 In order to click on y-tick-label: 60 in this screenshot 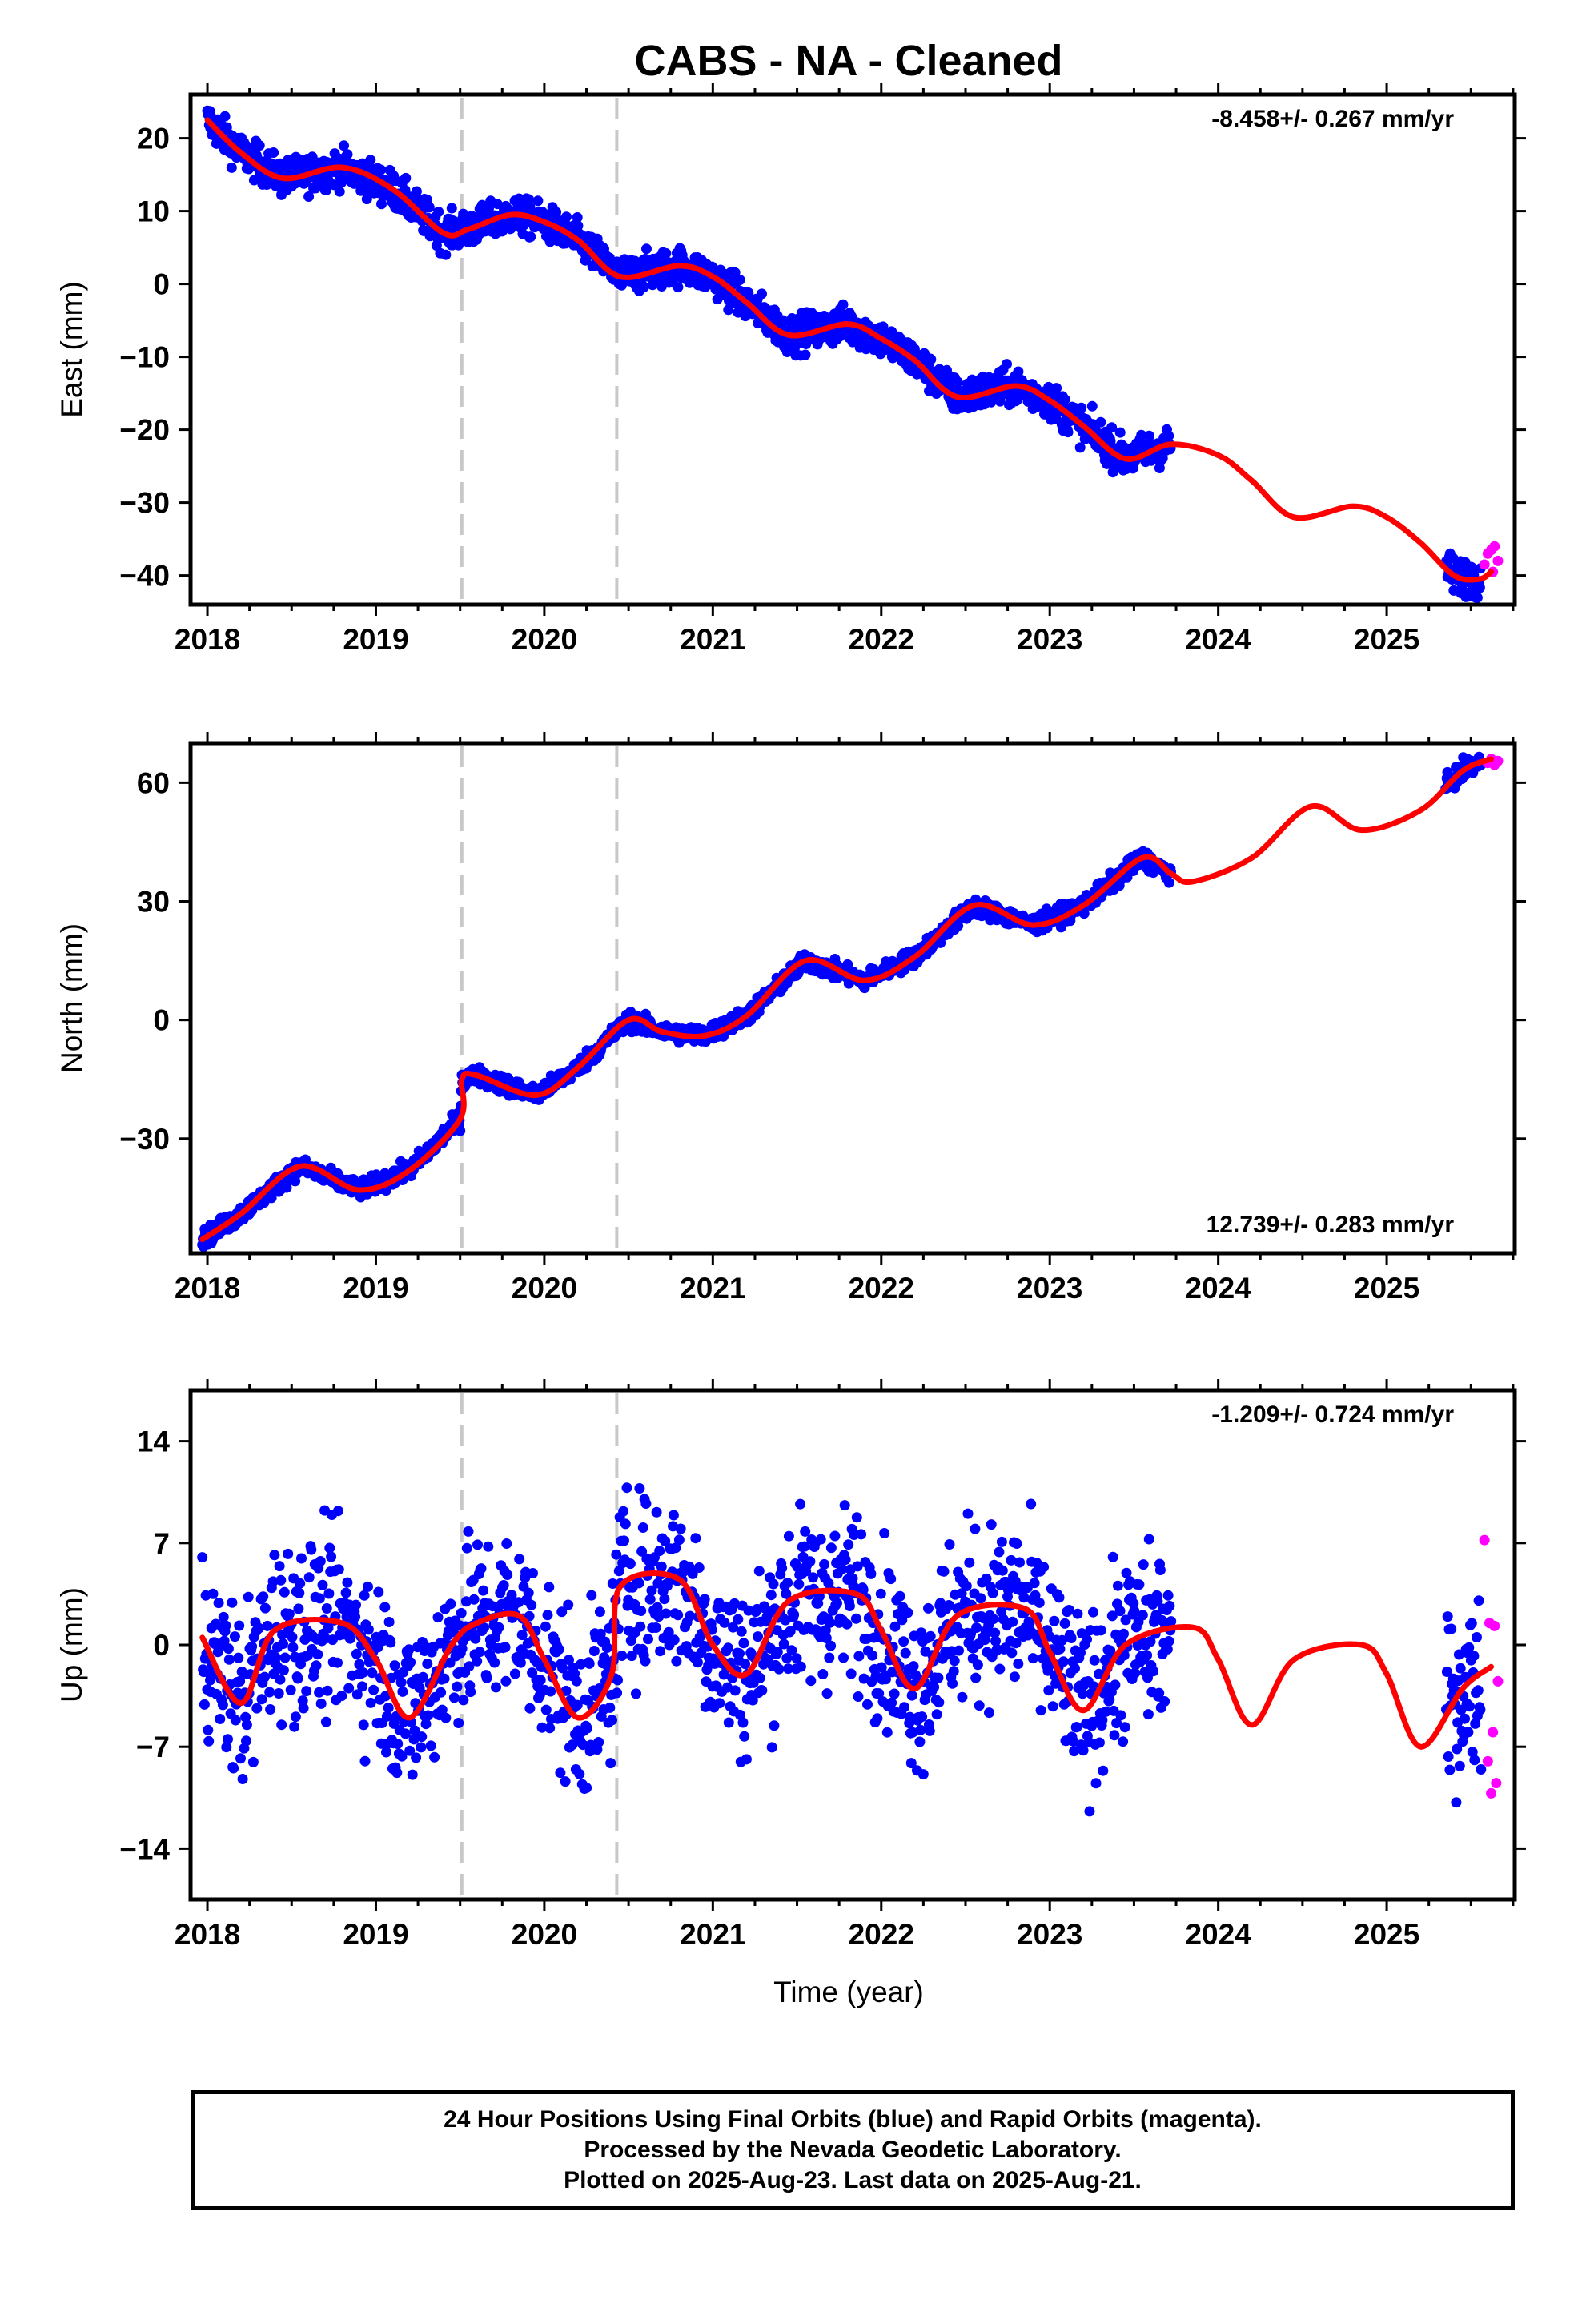, I will do `click(154, 782)`.